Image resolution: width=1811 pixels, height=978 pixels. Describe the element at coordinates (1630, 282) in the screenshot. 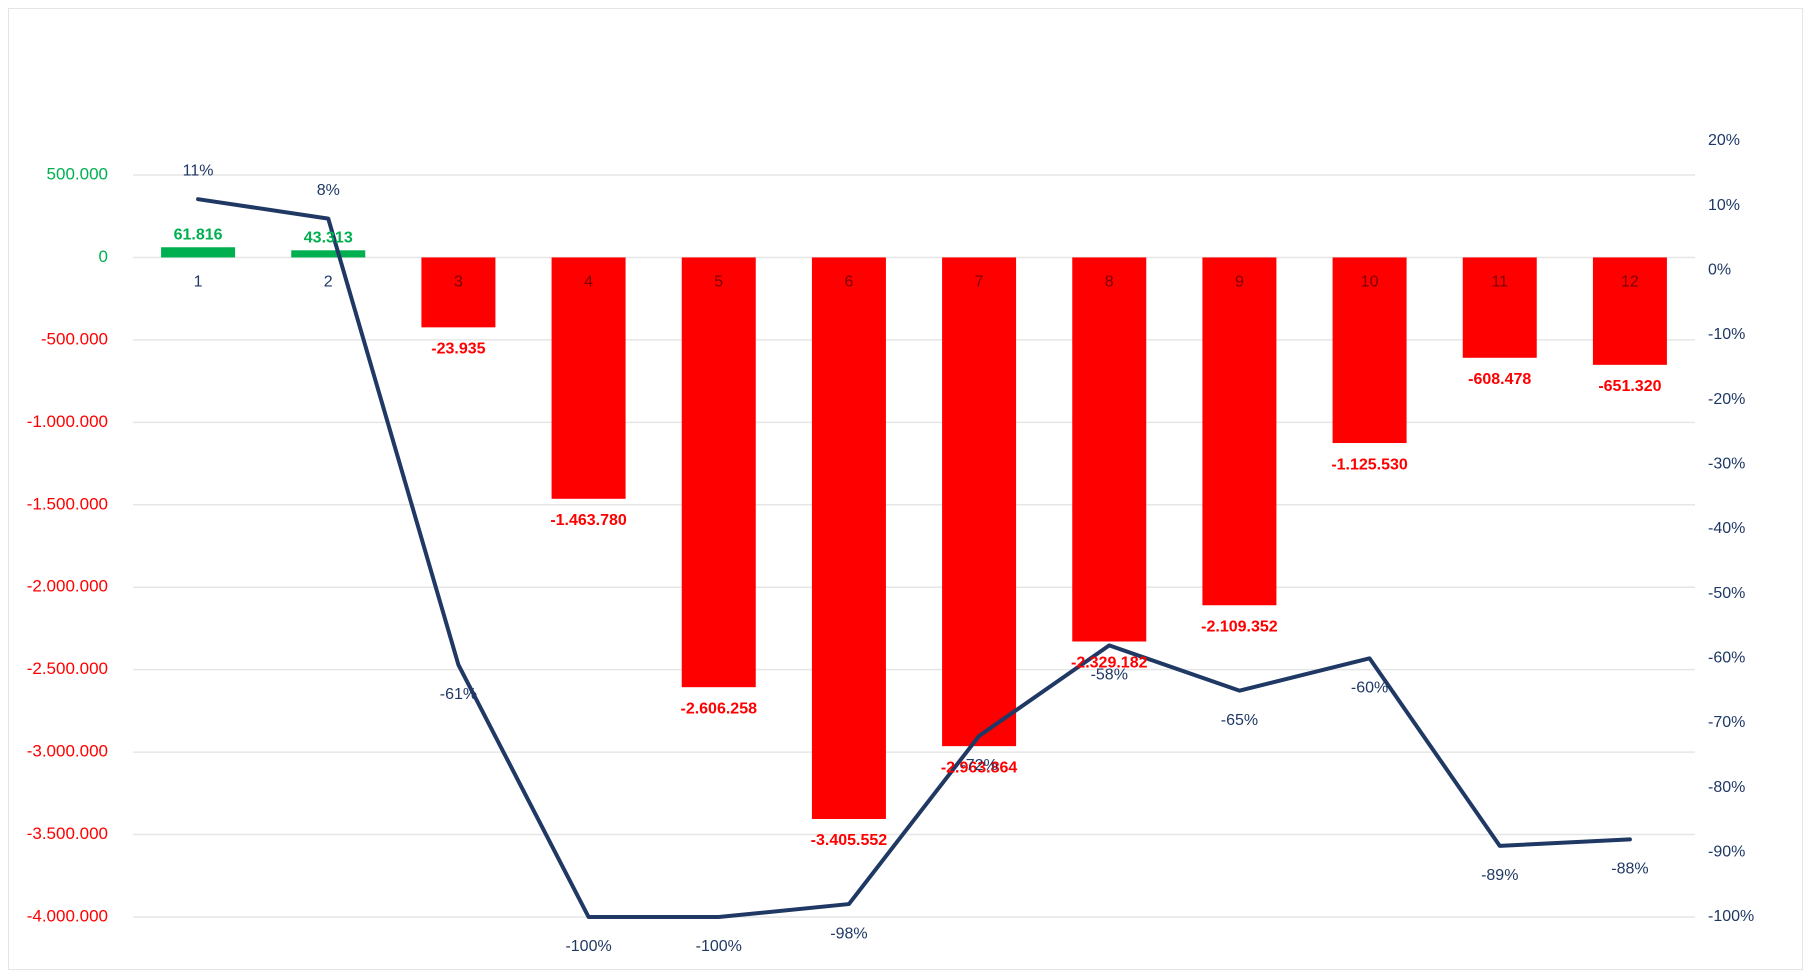

I see `category-label: 12` at that location.